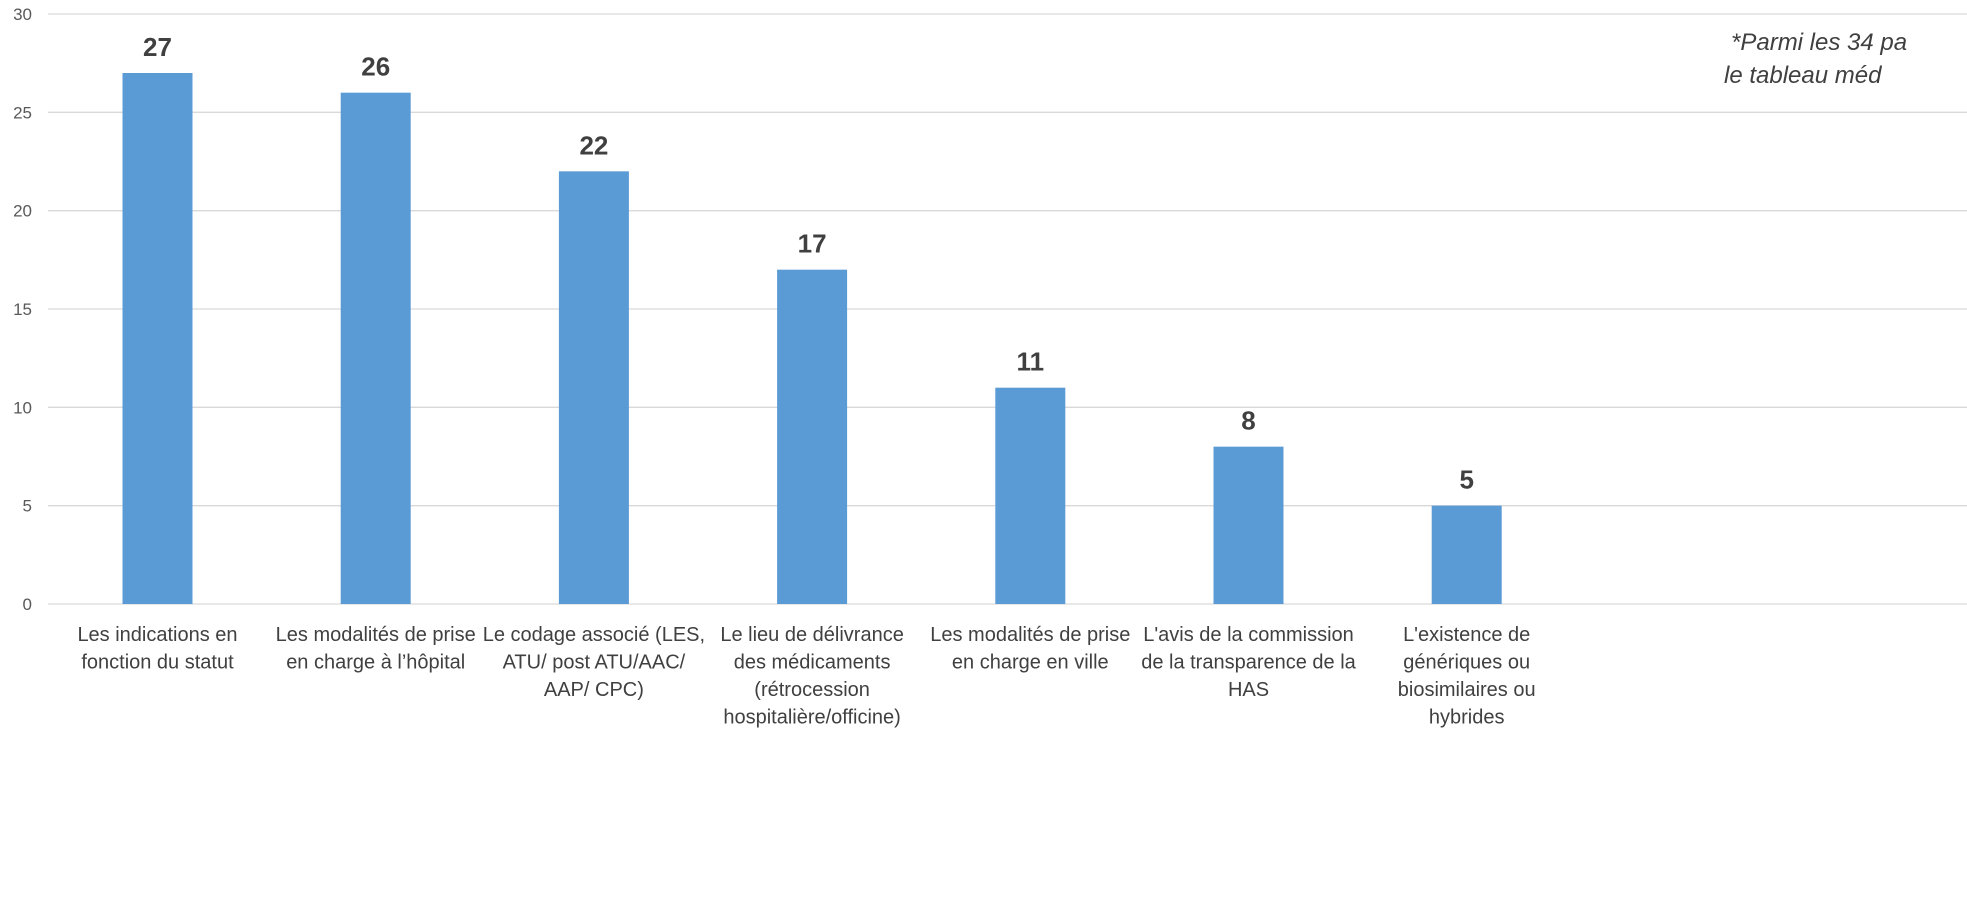 The height and width of the screenshot is (912, 1967). Describe the element at coordinates (157, 47) in the screenshot. I see `data-label: 27` at that location.